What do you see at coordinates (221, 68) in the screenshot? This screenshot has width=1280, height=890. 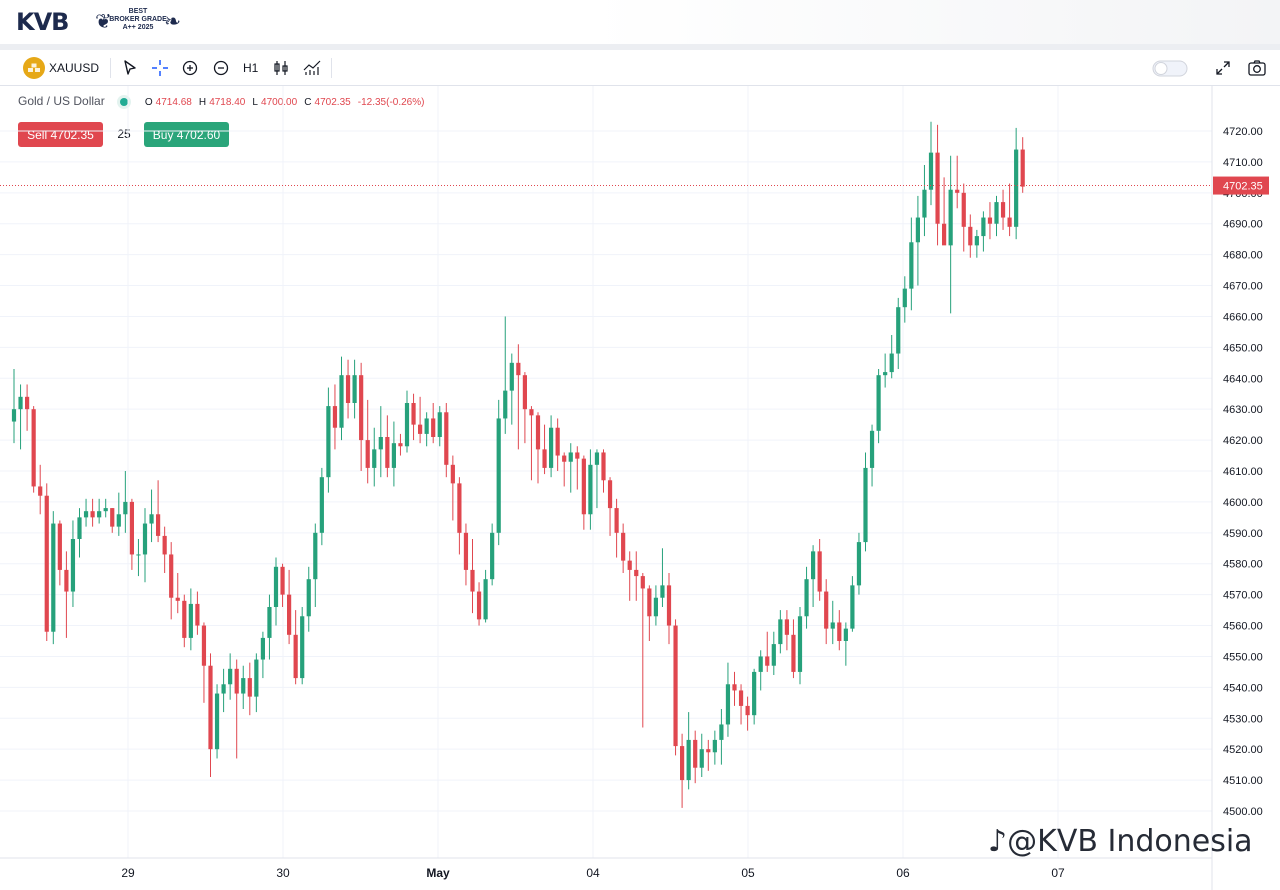 I see `zoom-out-icon` at bounding box center [221, 68].